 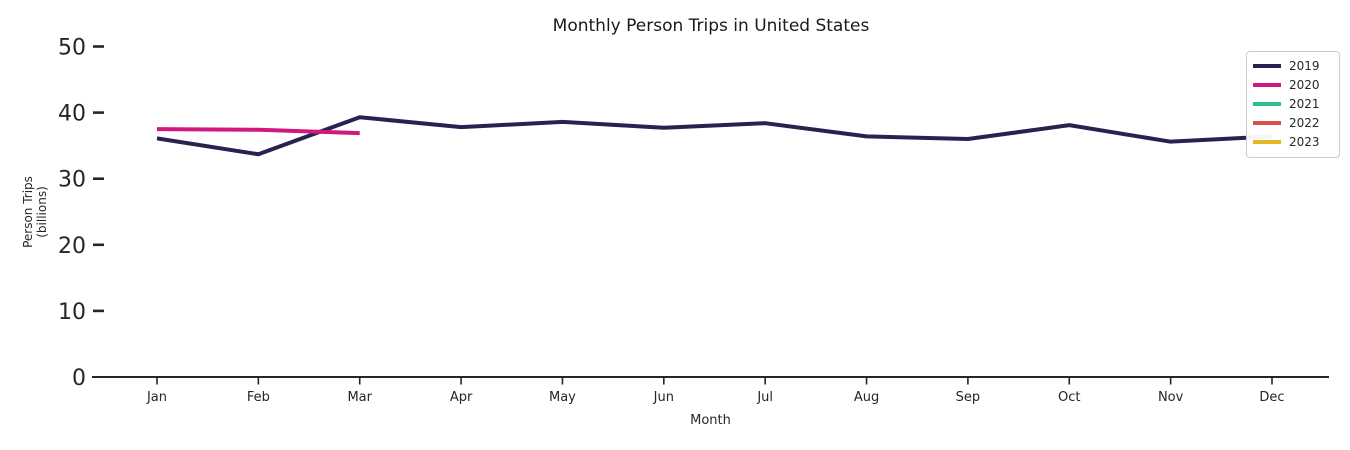 I want to click on y-tick-label-20: 20, so click(x=72, y=246).